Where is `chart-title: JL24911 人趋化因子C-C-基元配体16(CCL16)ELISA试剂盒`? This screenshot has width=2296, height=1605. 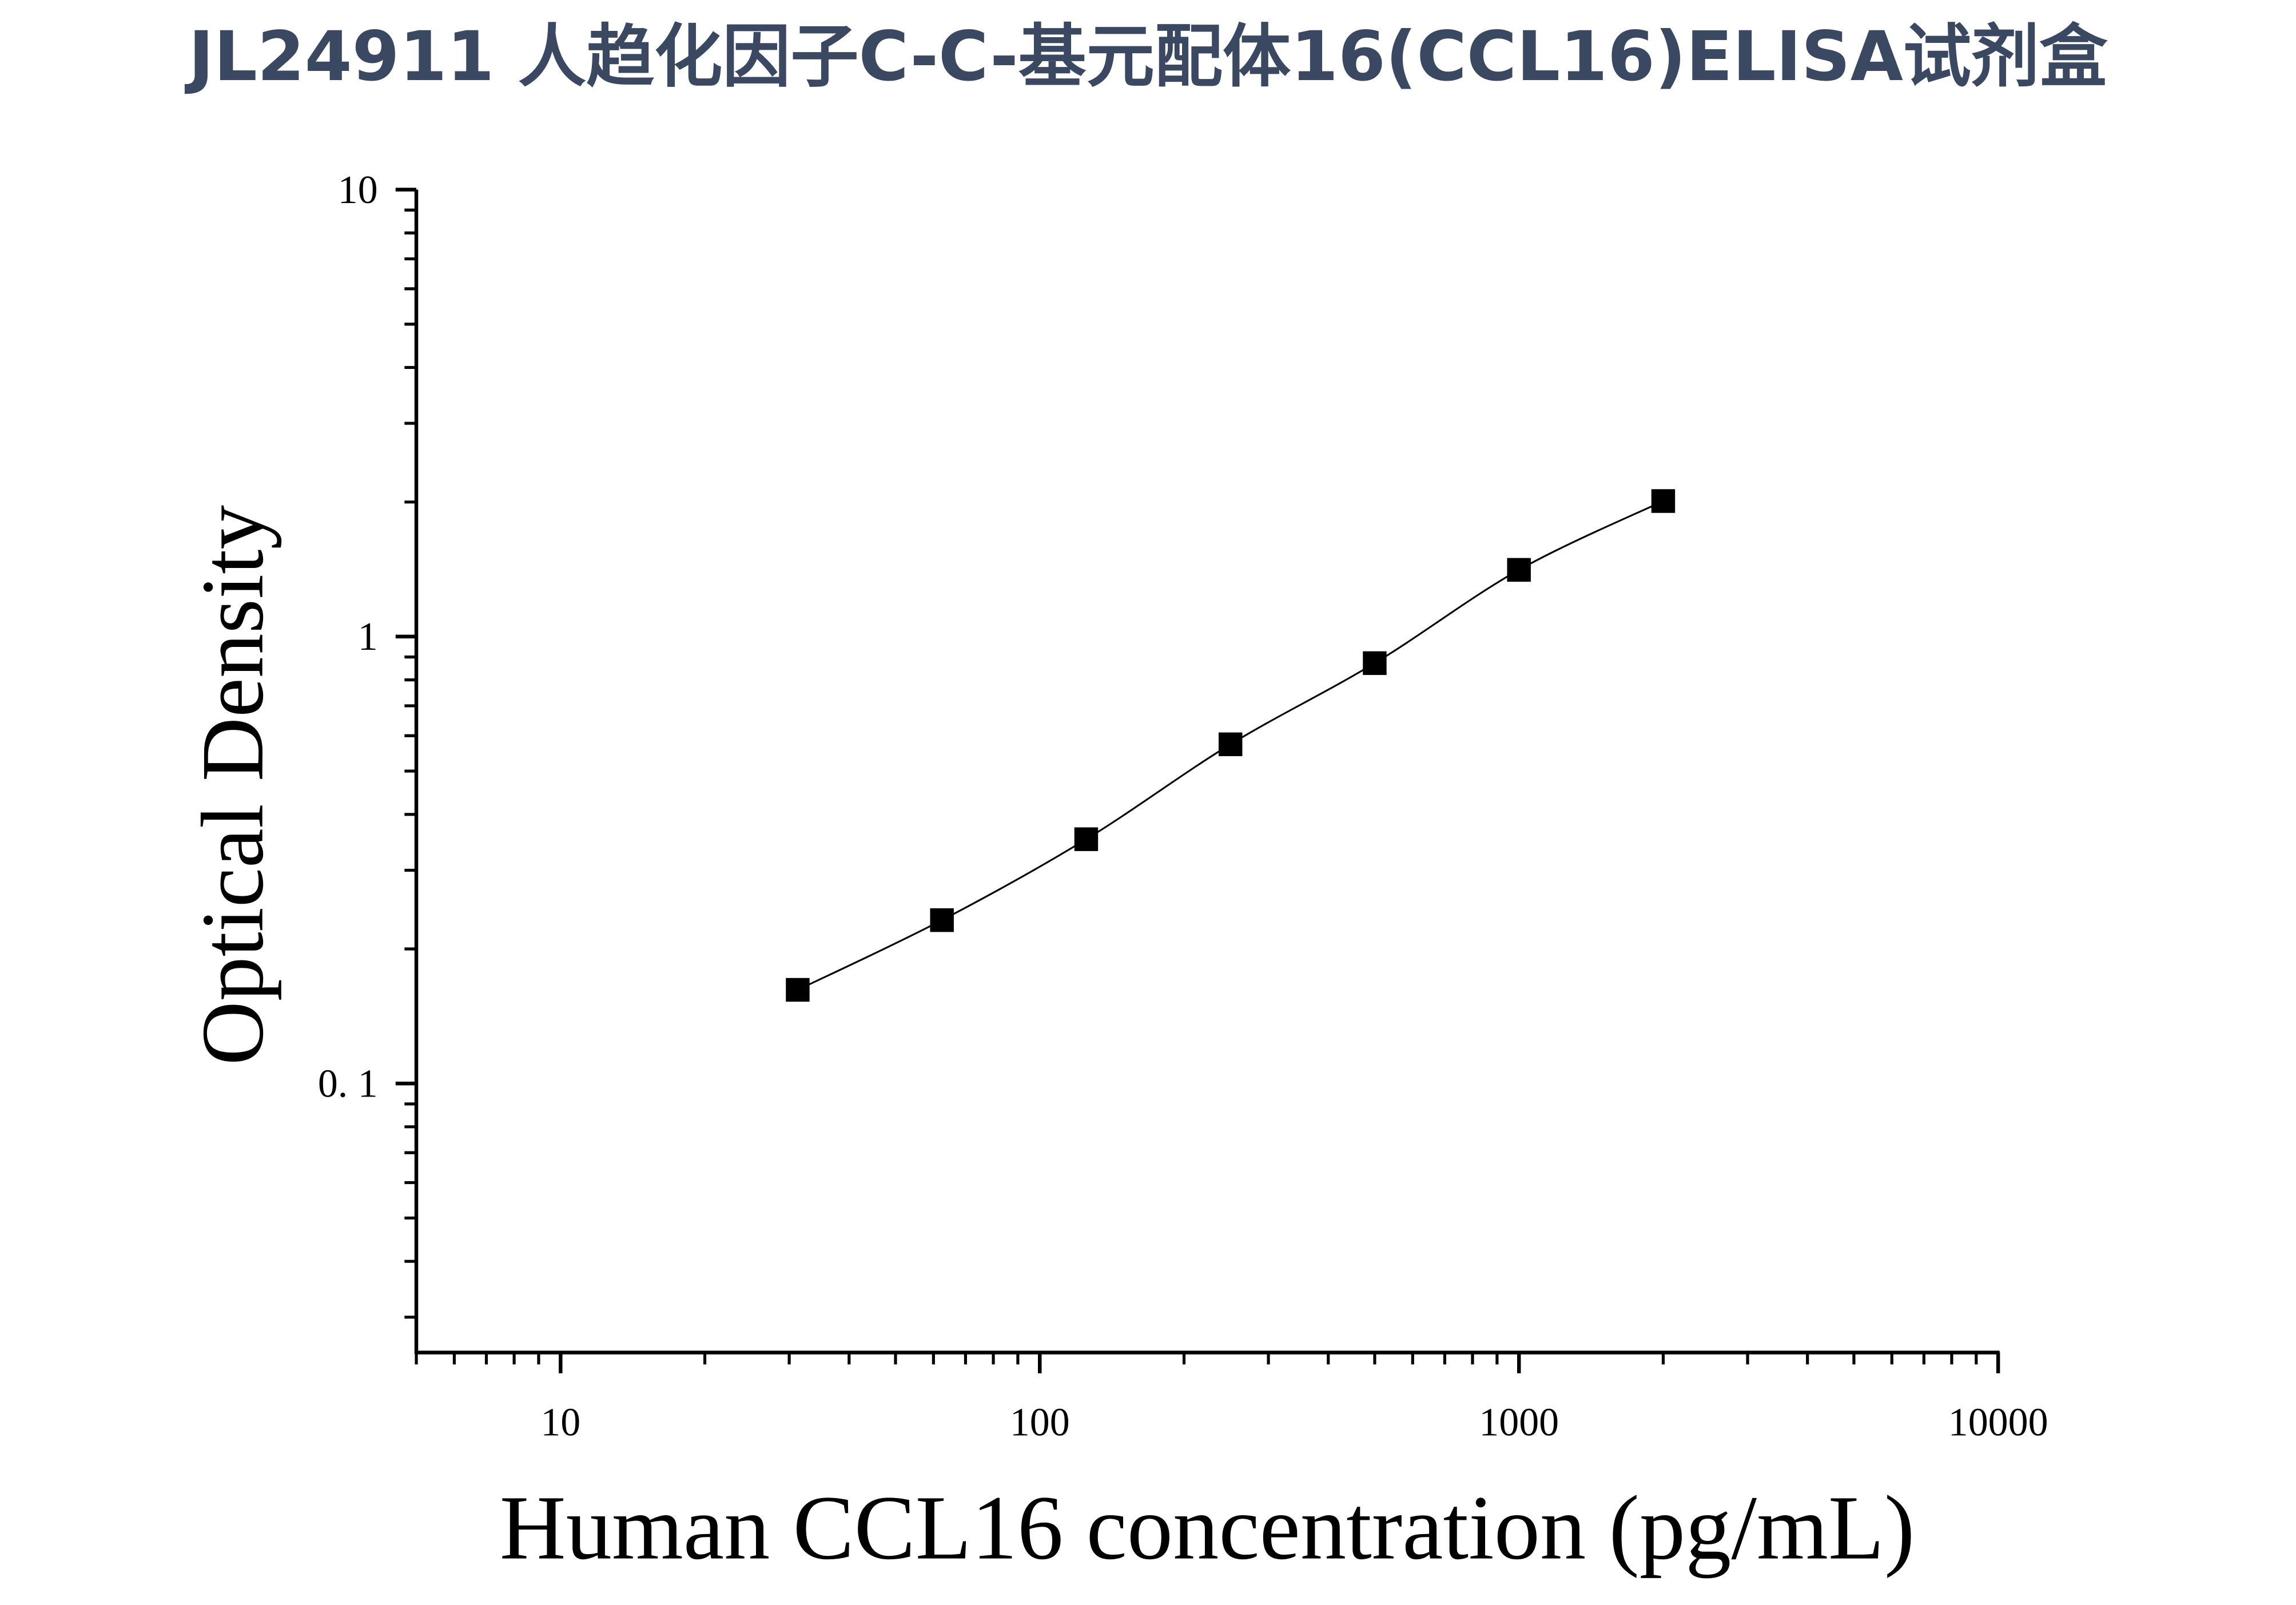
chart-title: JL24911 人趋化因子C-C-基元配体16(CCL16)ELISA试剂盒 is located at coordinates (1147, 57).